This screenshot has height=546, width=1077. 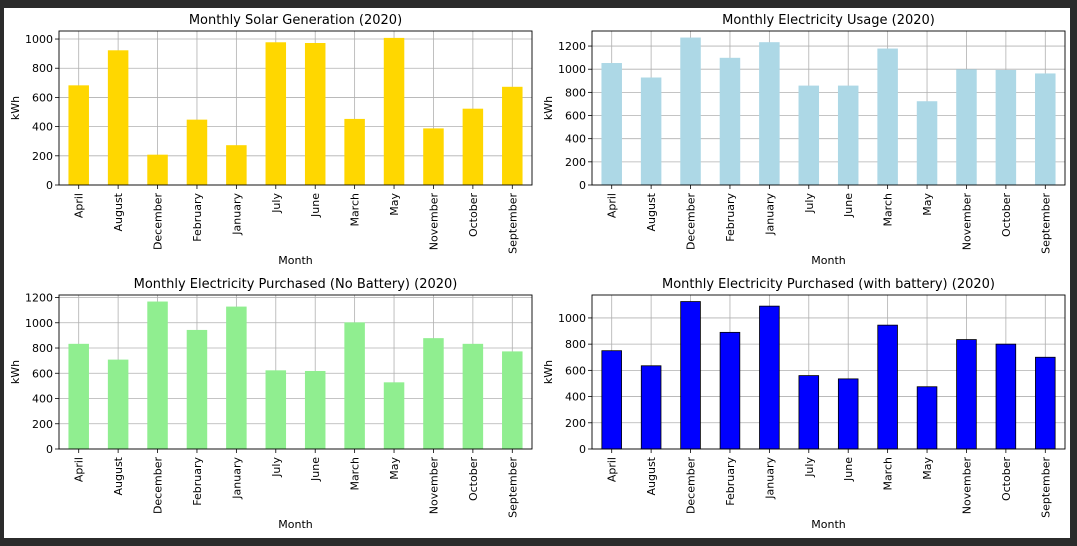 What do you see at coordinates (1045, 129) in the screenshot?
I see `bar-september` at bounding box center [1045, 129].